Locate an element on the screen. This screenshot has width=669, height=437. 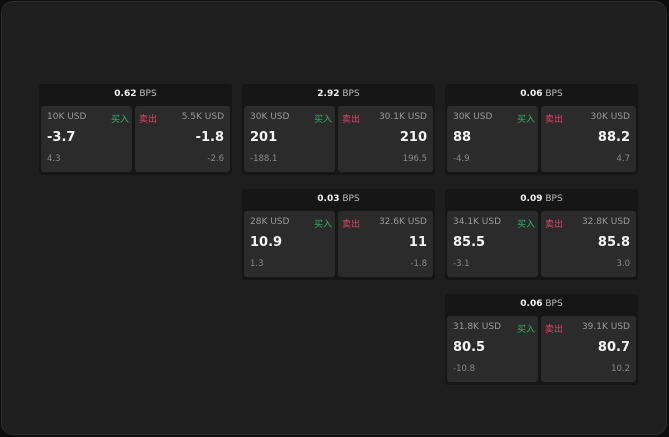
buy-cell: 30K USD 买入 88 -4.9 is located at coordinates (492, 139).